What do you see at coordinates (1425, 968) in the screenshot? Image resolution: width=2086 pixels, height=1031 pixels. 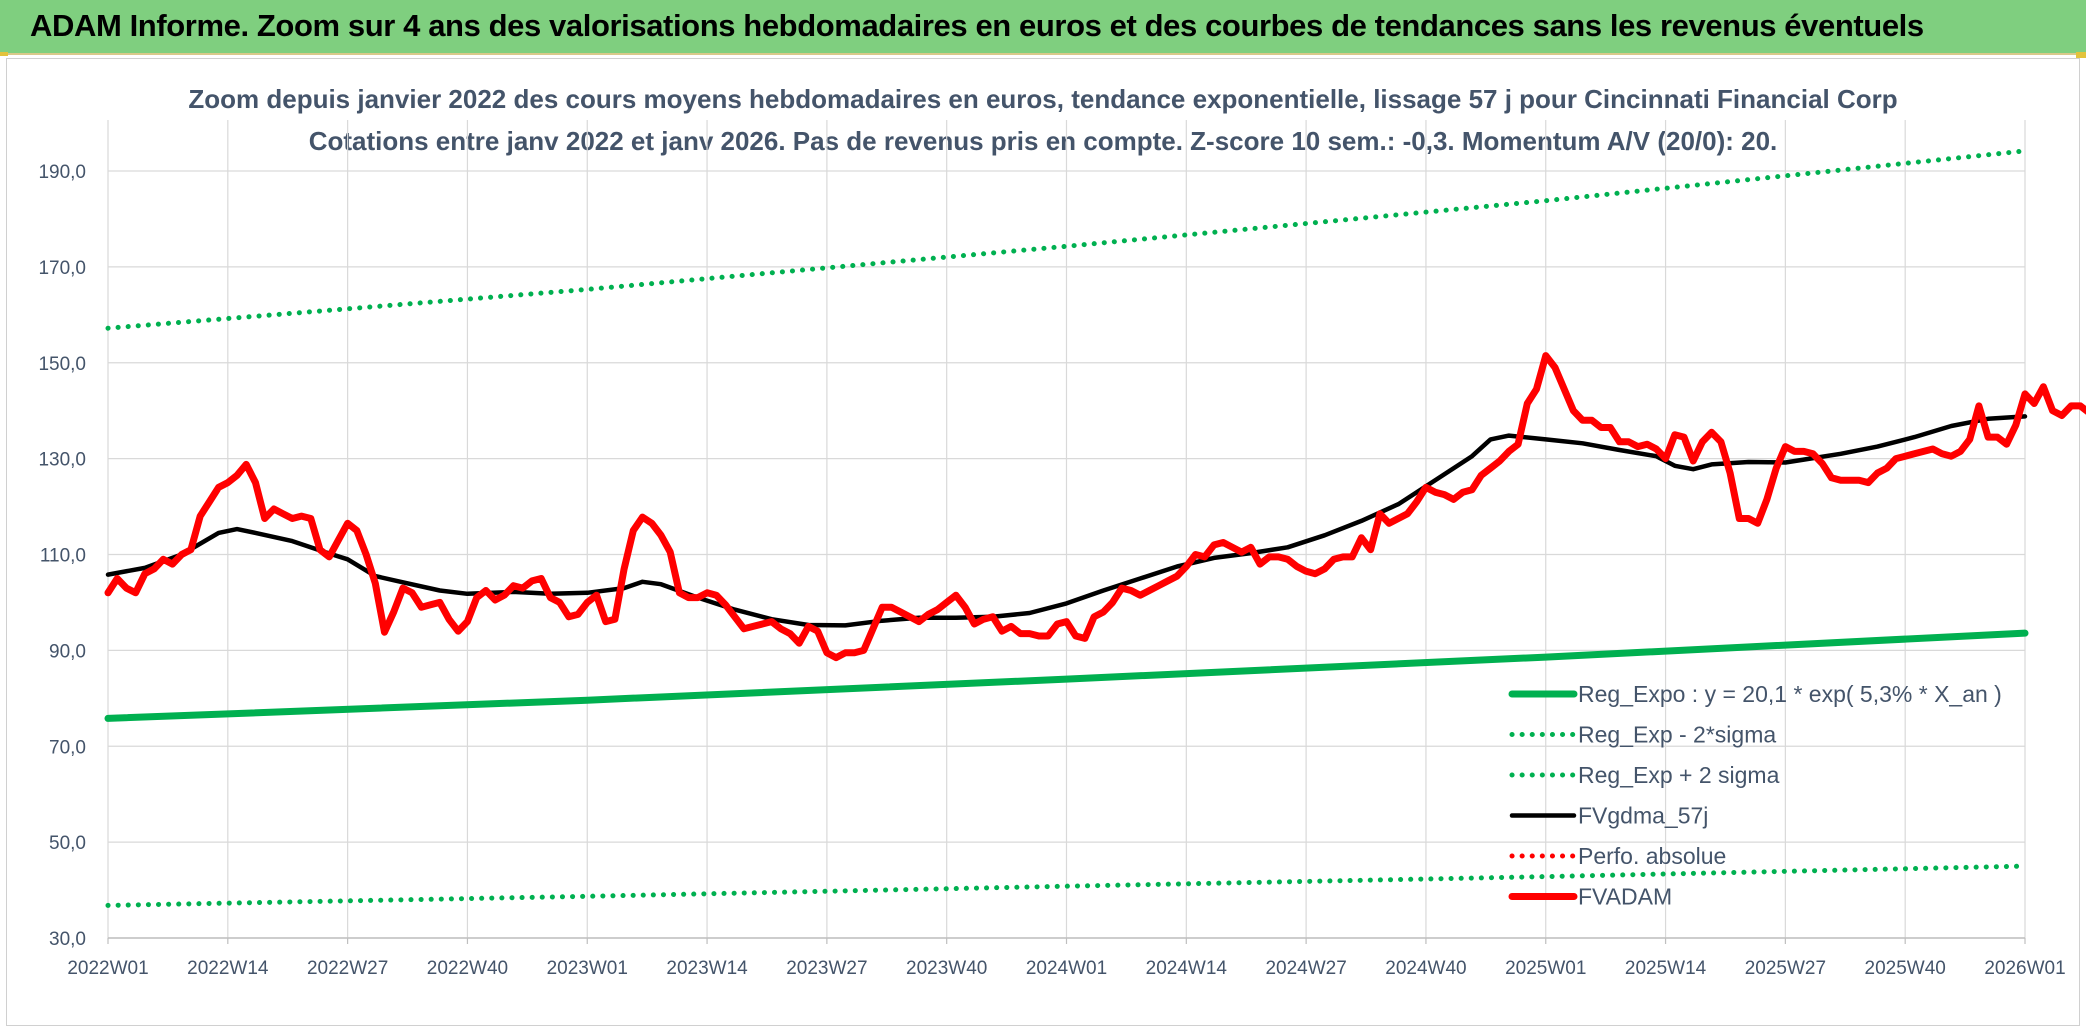 I see `x-tick-label: 2024W40` at bounding box center [1425, 968].